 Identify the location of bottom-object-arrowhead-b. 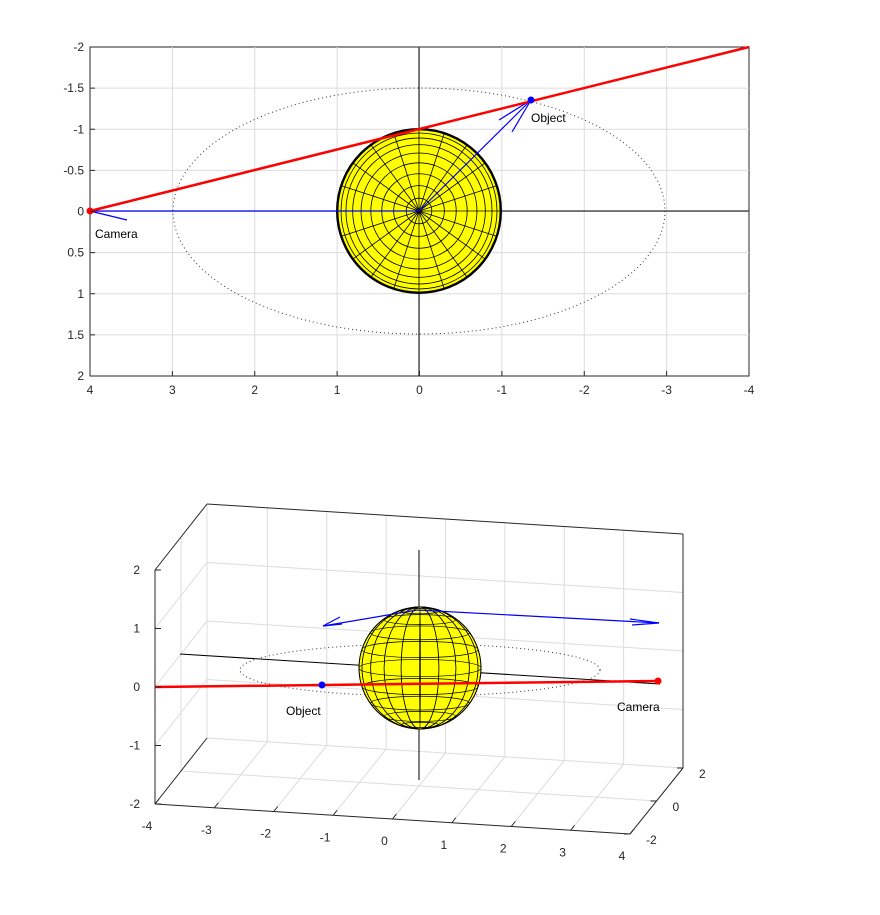
(332, 625).